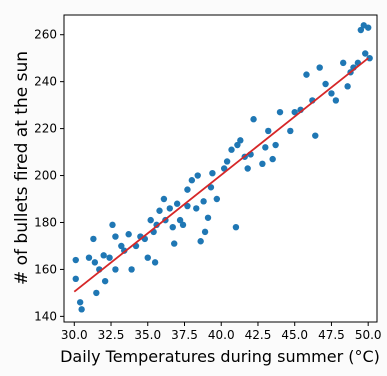 The height and width of the screenshot is (376, 387). Describe the element at coordinates (22, 168) in the screenshot. I see `y-axis-label: # of bullets fired at the sun` at that location.